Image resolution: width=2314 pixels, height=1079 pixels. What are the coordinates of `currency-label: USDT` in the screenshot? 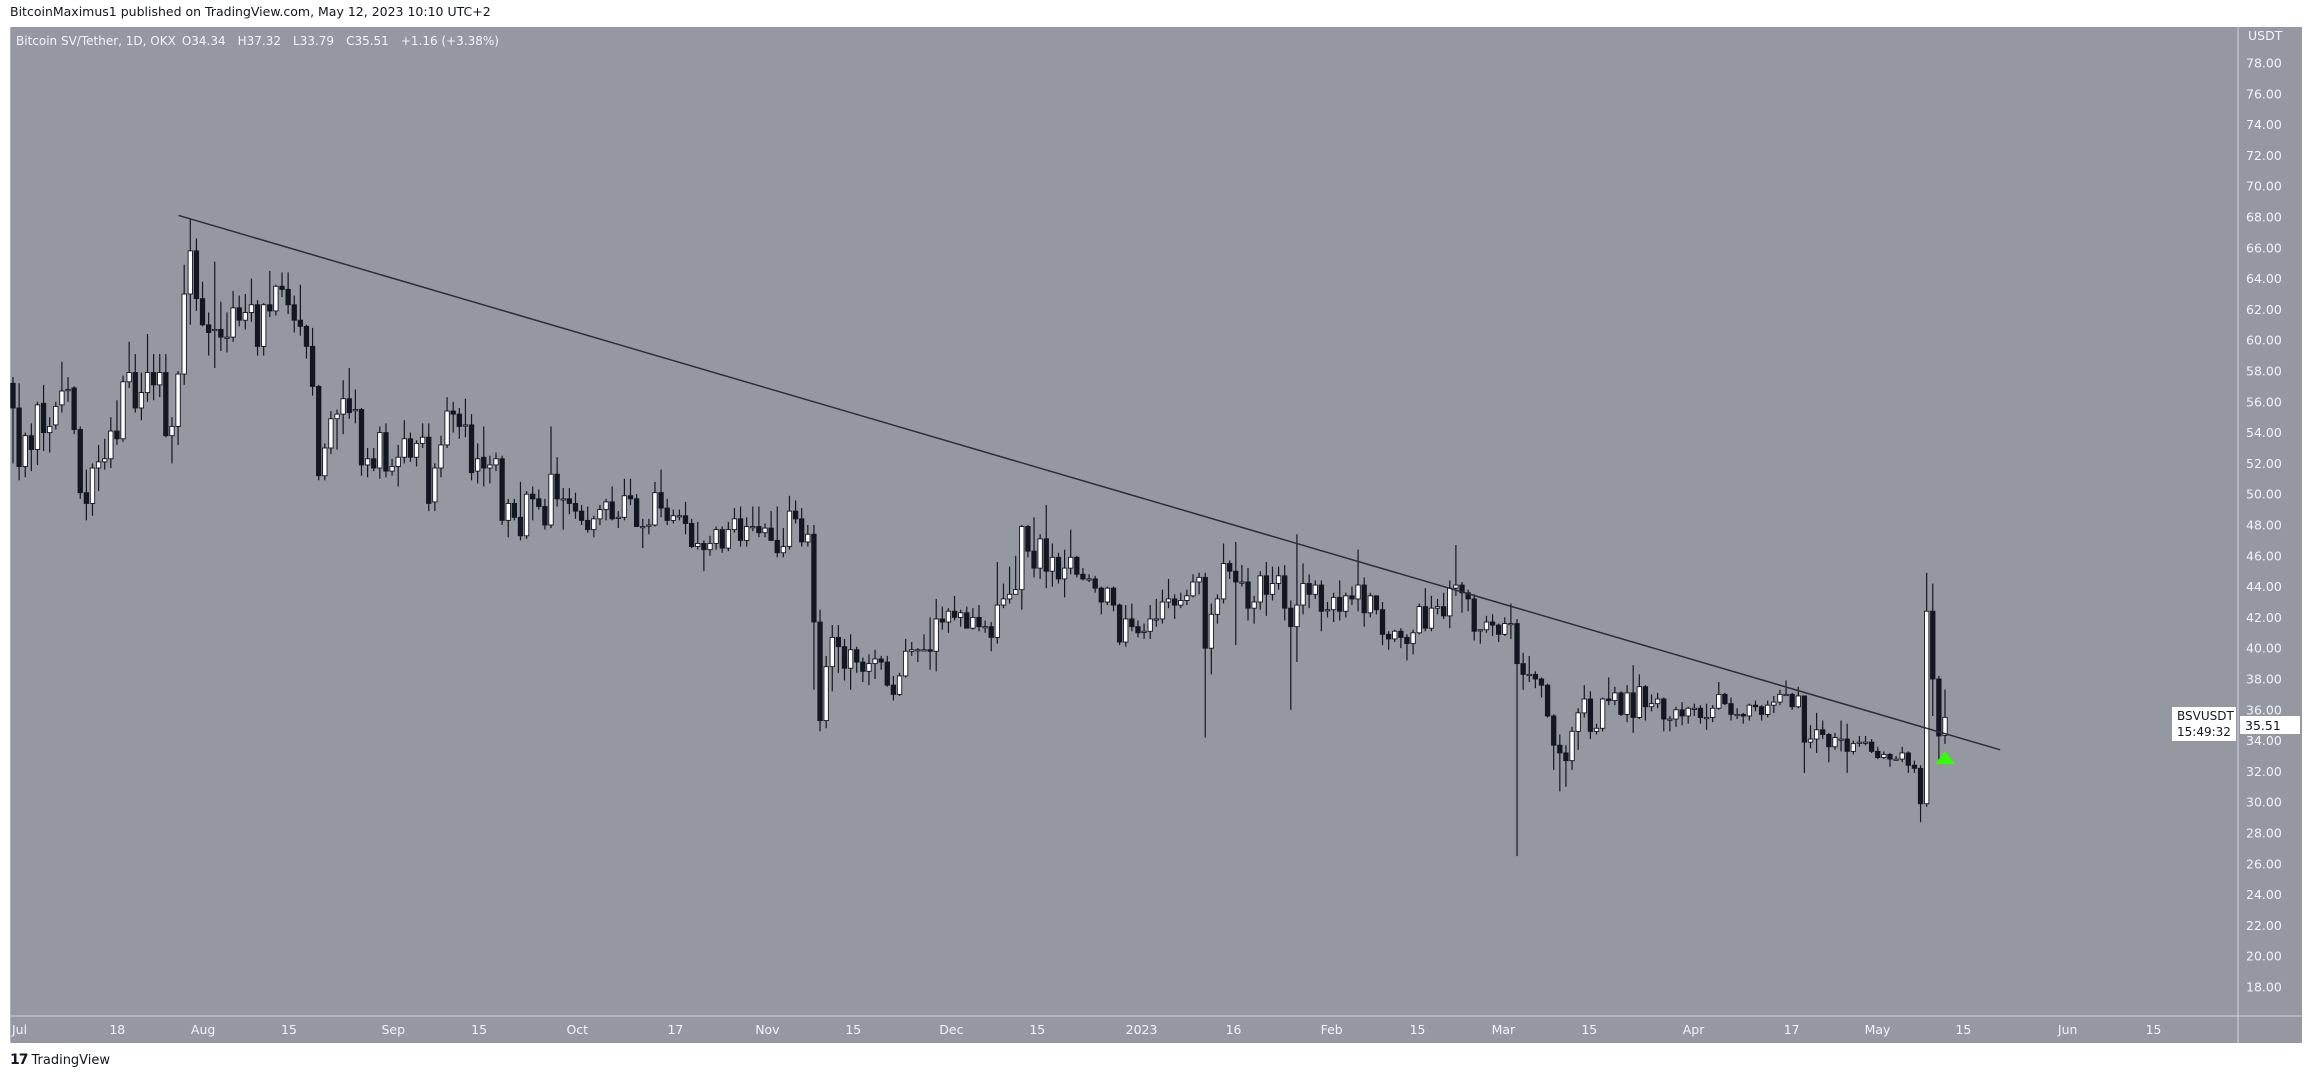 It's located at (2265, 35).